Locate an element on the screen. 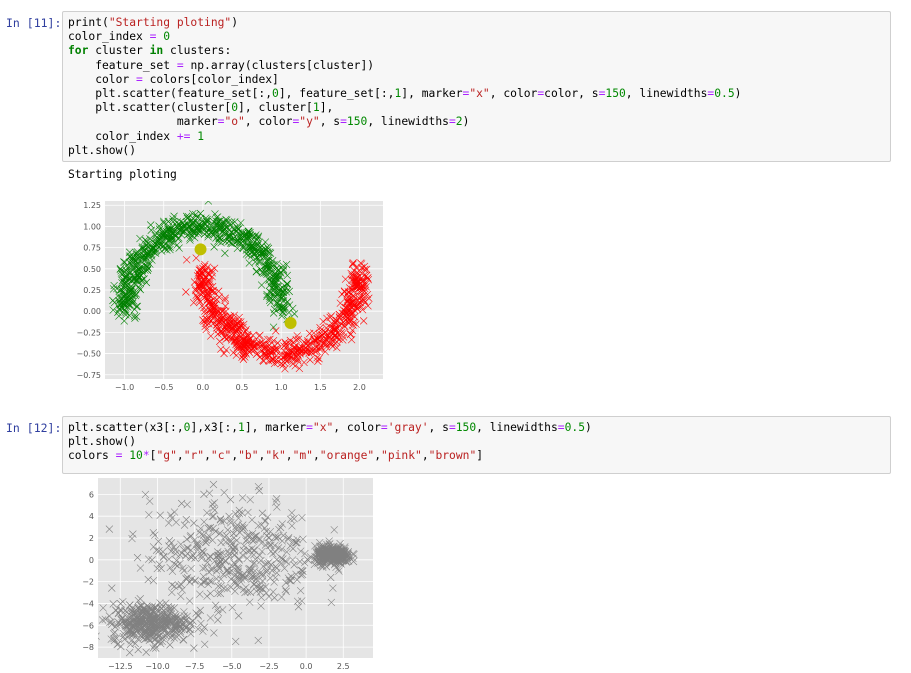  y-tick-label: 2 is located at coordinates (91, 538).